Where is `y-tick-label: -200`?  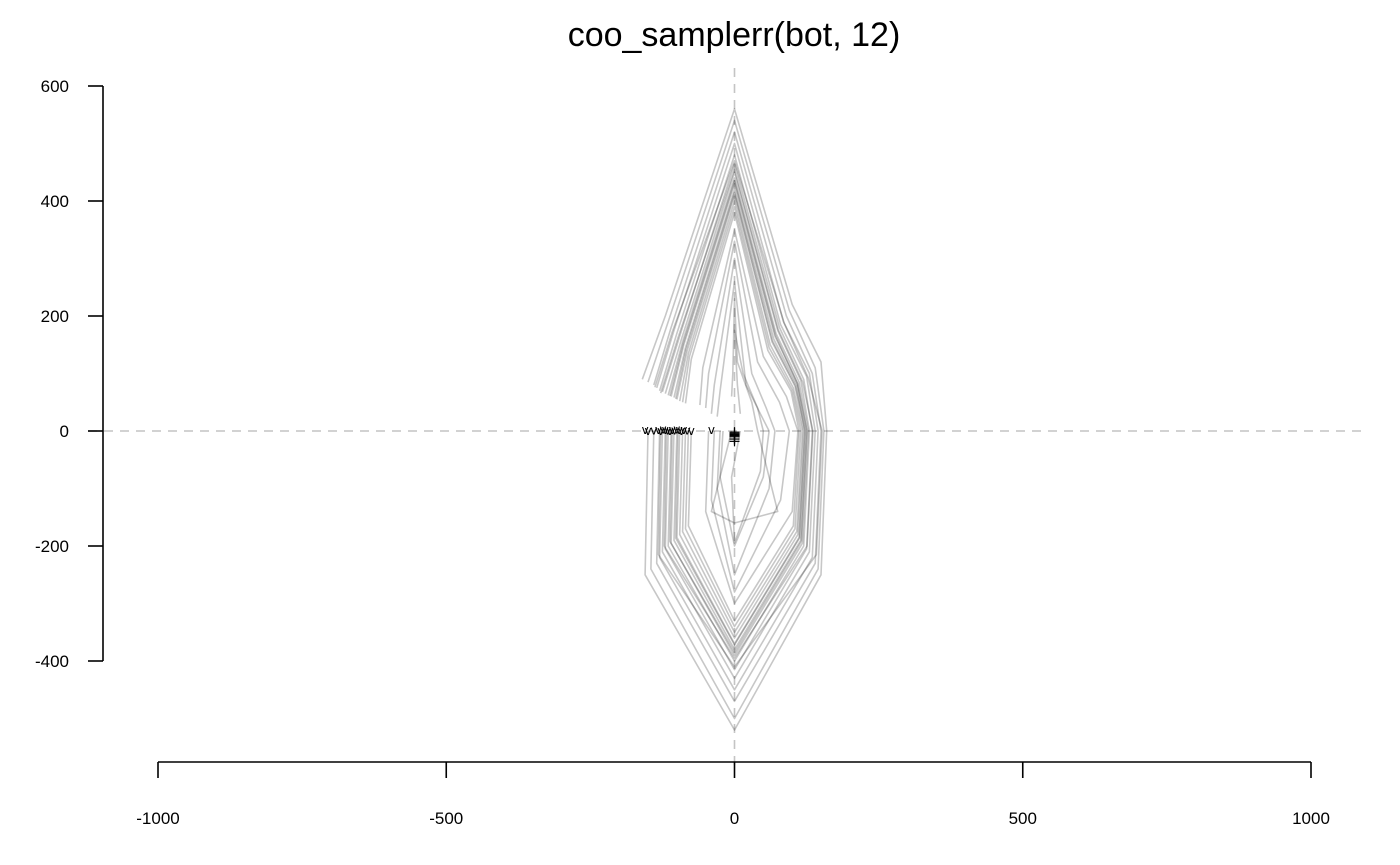 y-tick-label: -200 is located at coordinates (52, 546).